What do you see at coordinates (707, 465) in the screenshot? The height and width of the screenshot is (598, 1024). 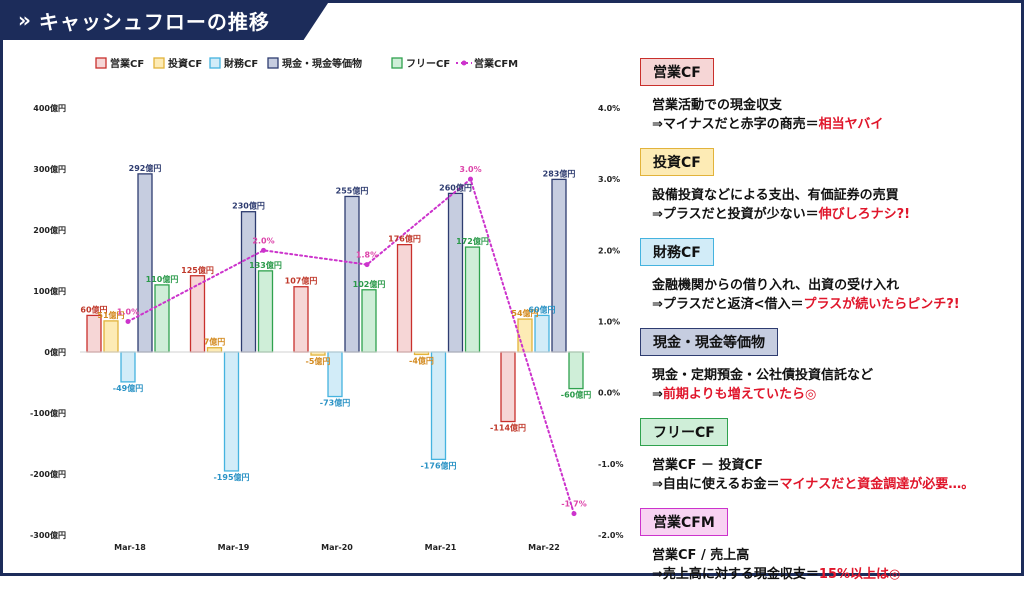 I see `description-line: 営業CF － 投資CF` at bounding box center [707, 465].